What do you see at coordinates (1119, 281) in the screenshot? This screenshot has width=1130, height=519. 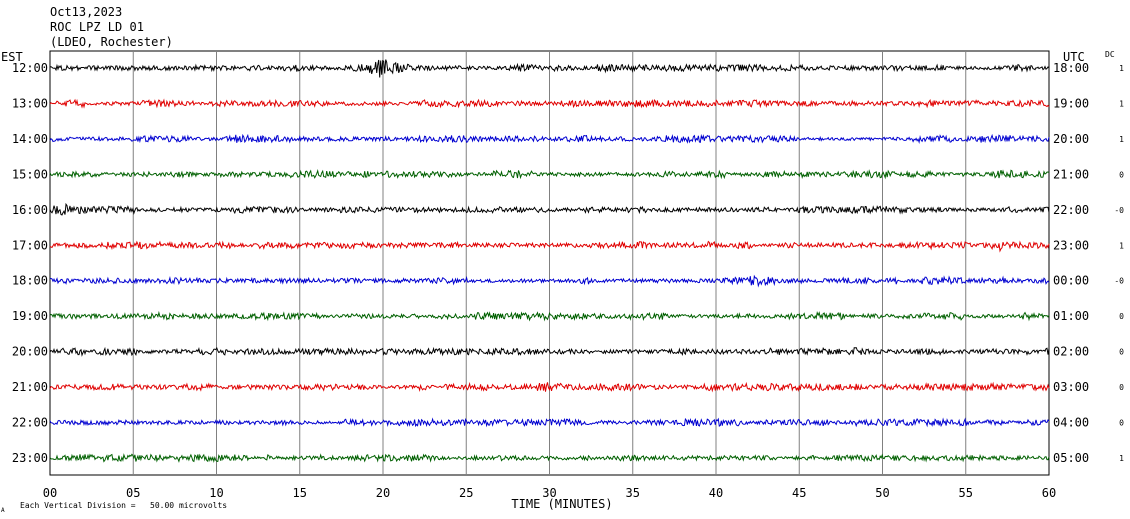 I see `dc-value-6: -0` at bounding box center [1119, 281].